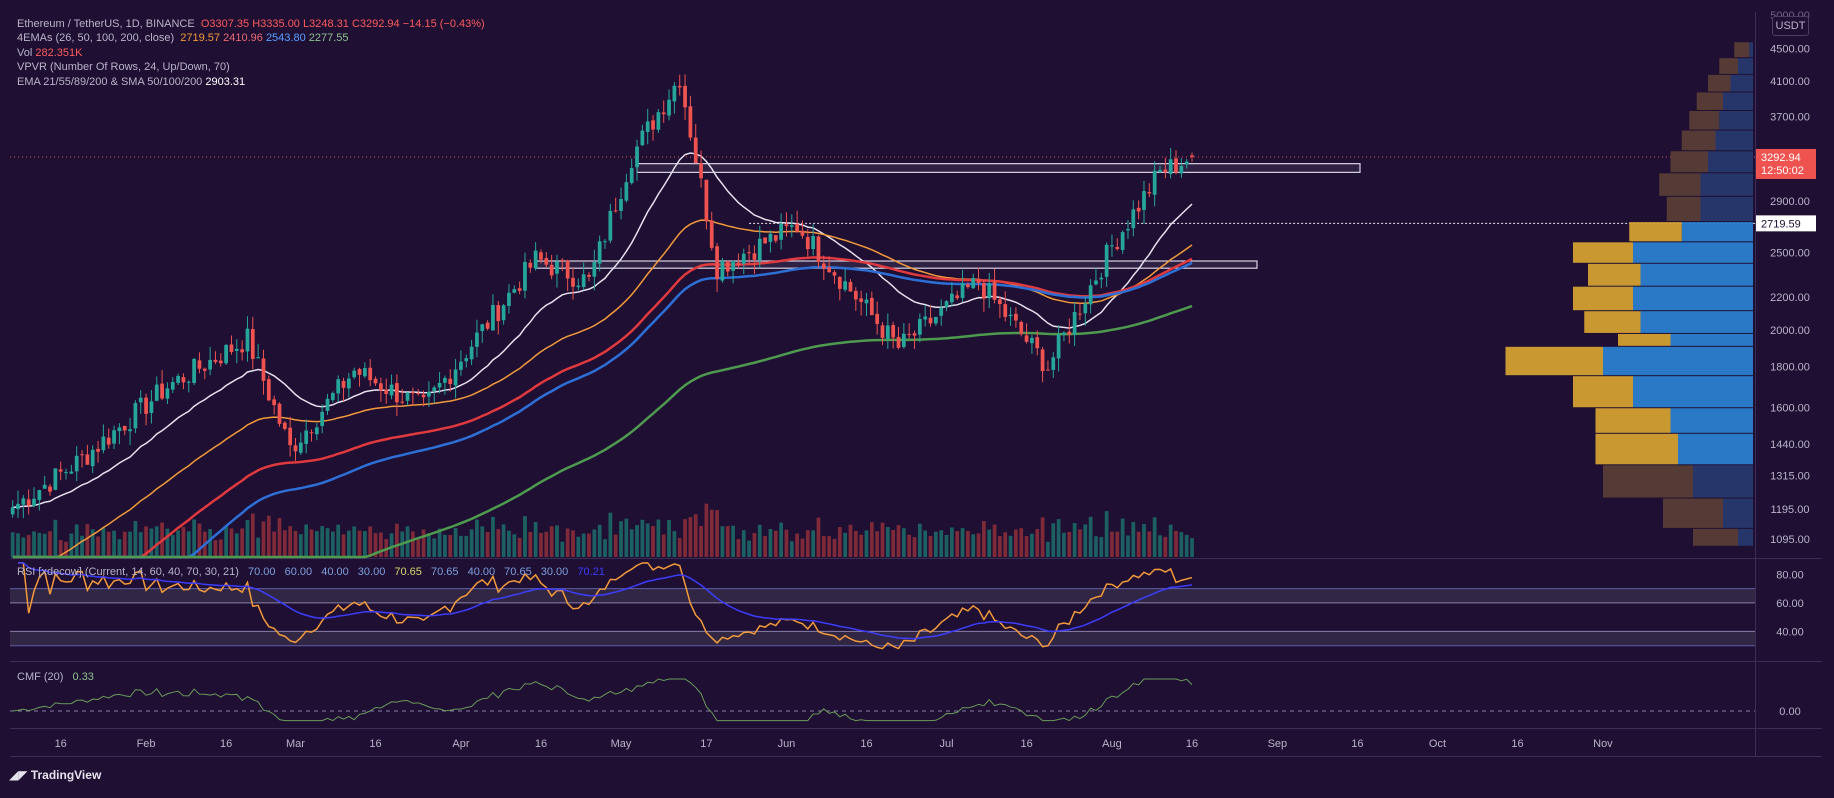 The width and height of the screenshot is (1834, 798). Describe the element at coordinates (998, 168) in the screenshot. I see `resistance-zone` at that location.